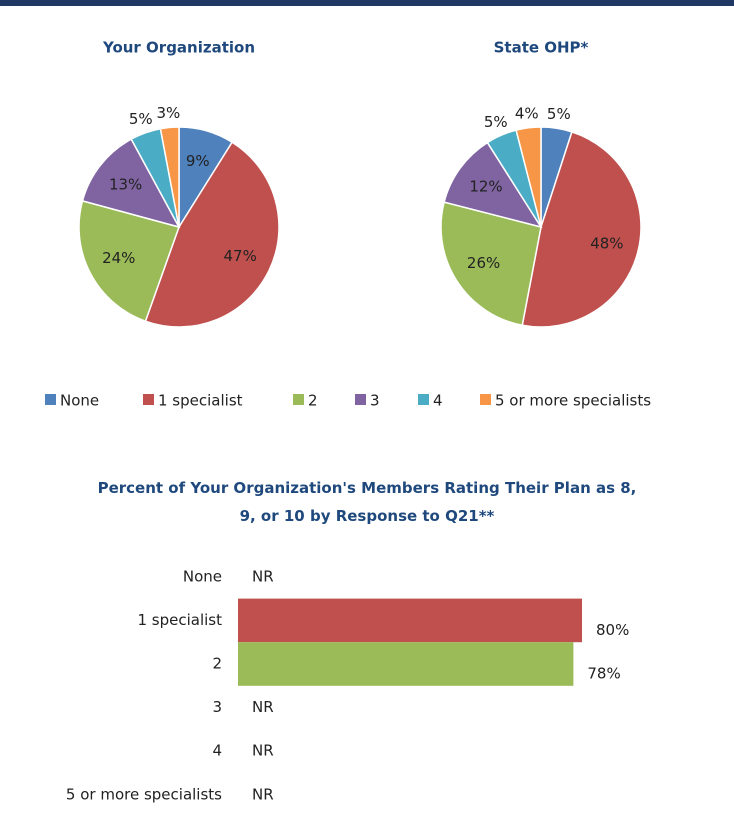 The image size is (734, 839). Describe the element at coordinates (217, 751) in the screenshot. I see `y-tick-label: 4` at that location.